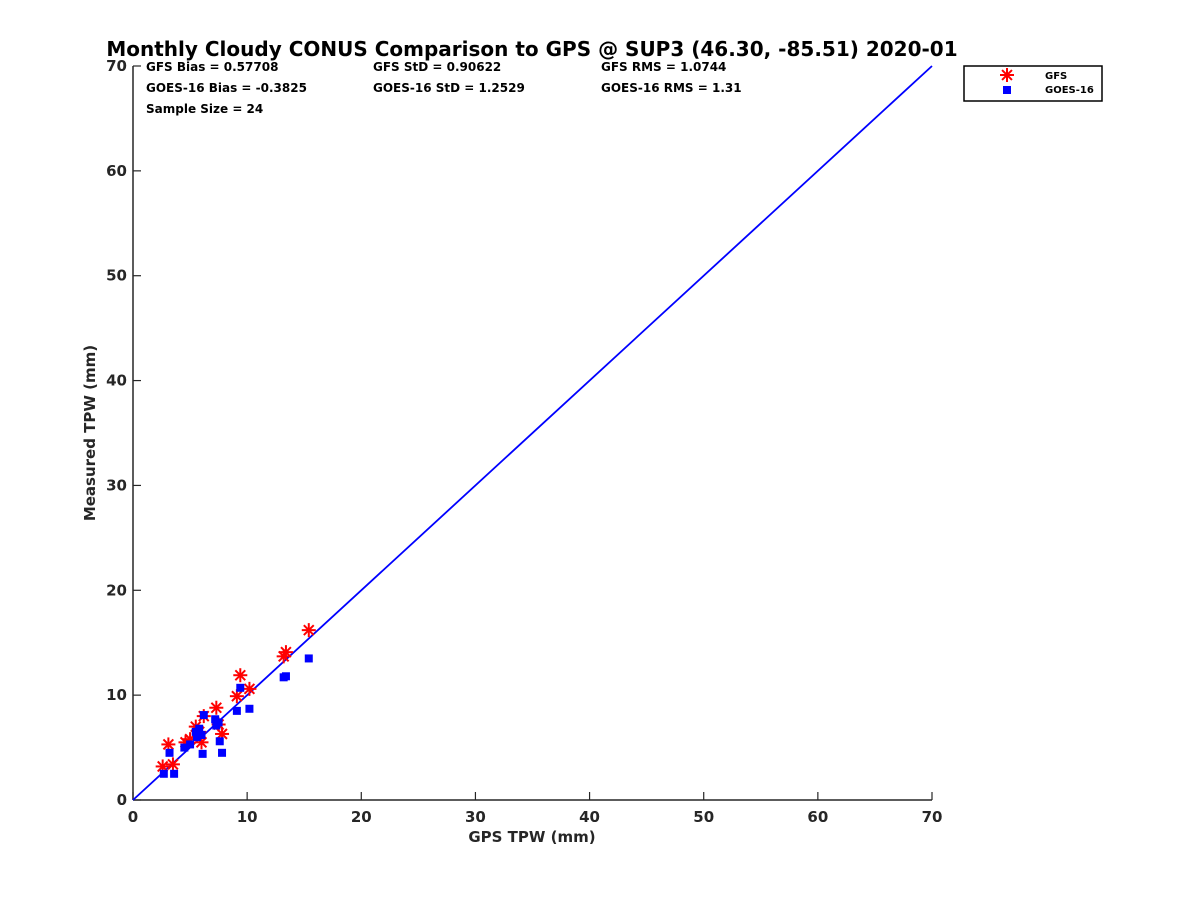 Image resolution: width=1200 pixels, height=900 pixels. I want to click on x-tick-label: 0, so click(133, 817).